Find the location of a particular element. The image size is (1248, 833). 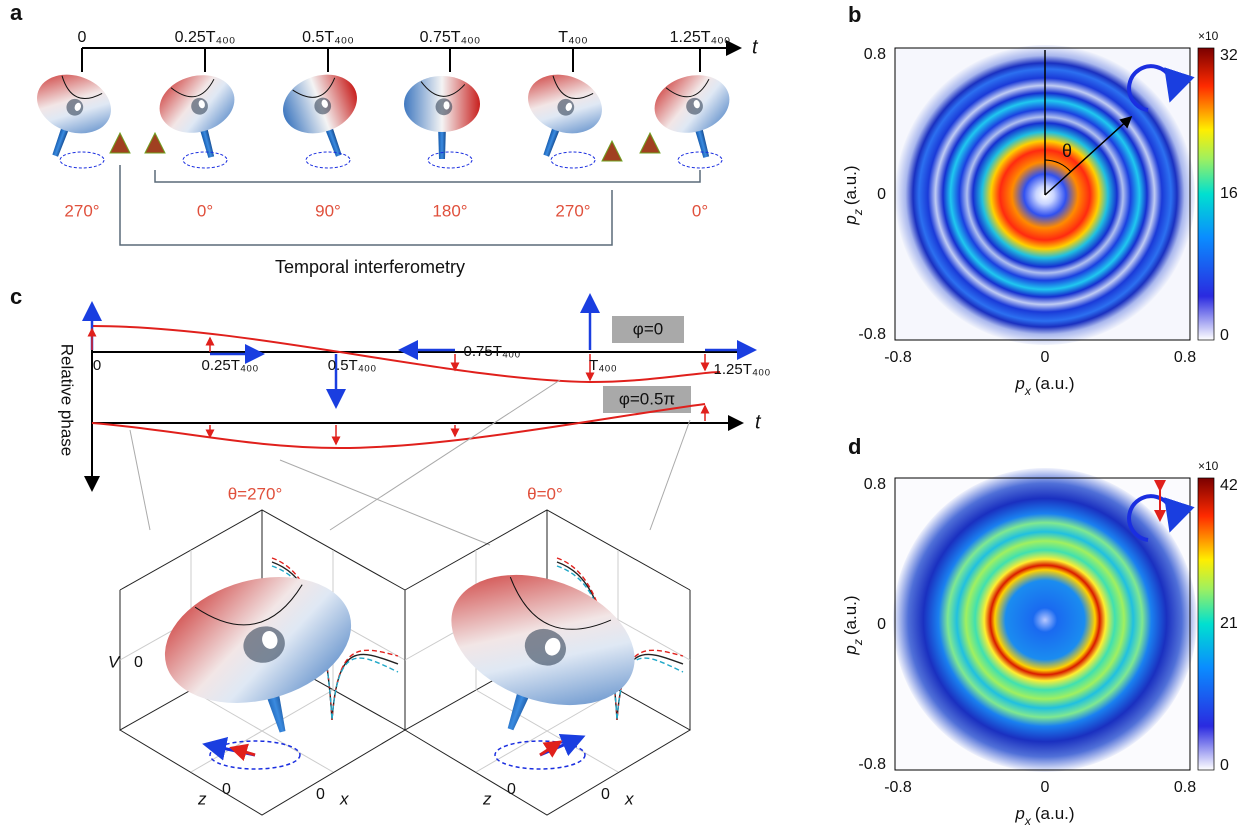

phase-label: φ=0 is located at coordinates (648, 328).